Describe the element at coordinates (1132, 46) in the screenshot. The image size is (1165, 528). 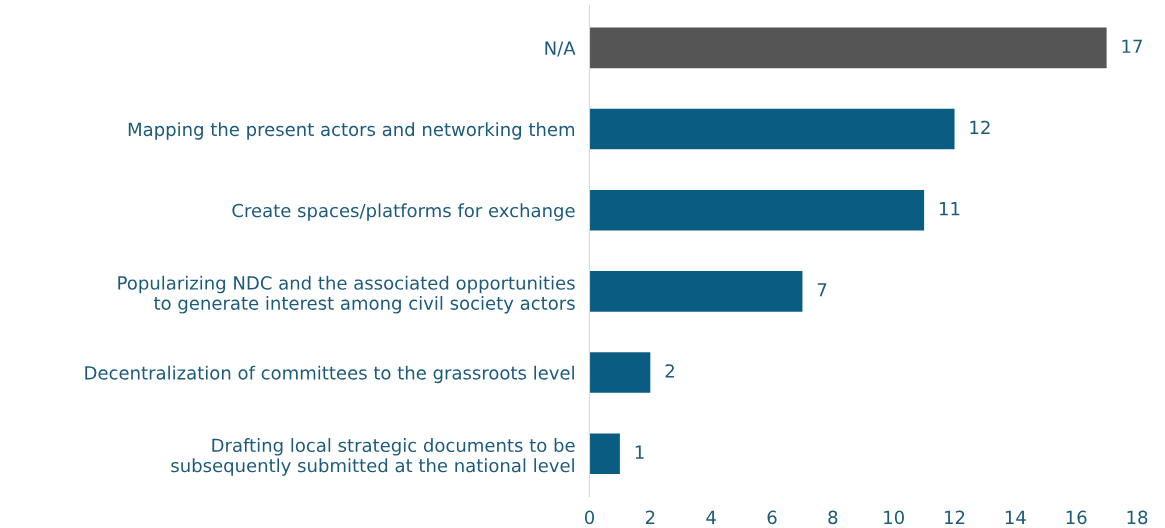
I see `data-label: 17` at that location.